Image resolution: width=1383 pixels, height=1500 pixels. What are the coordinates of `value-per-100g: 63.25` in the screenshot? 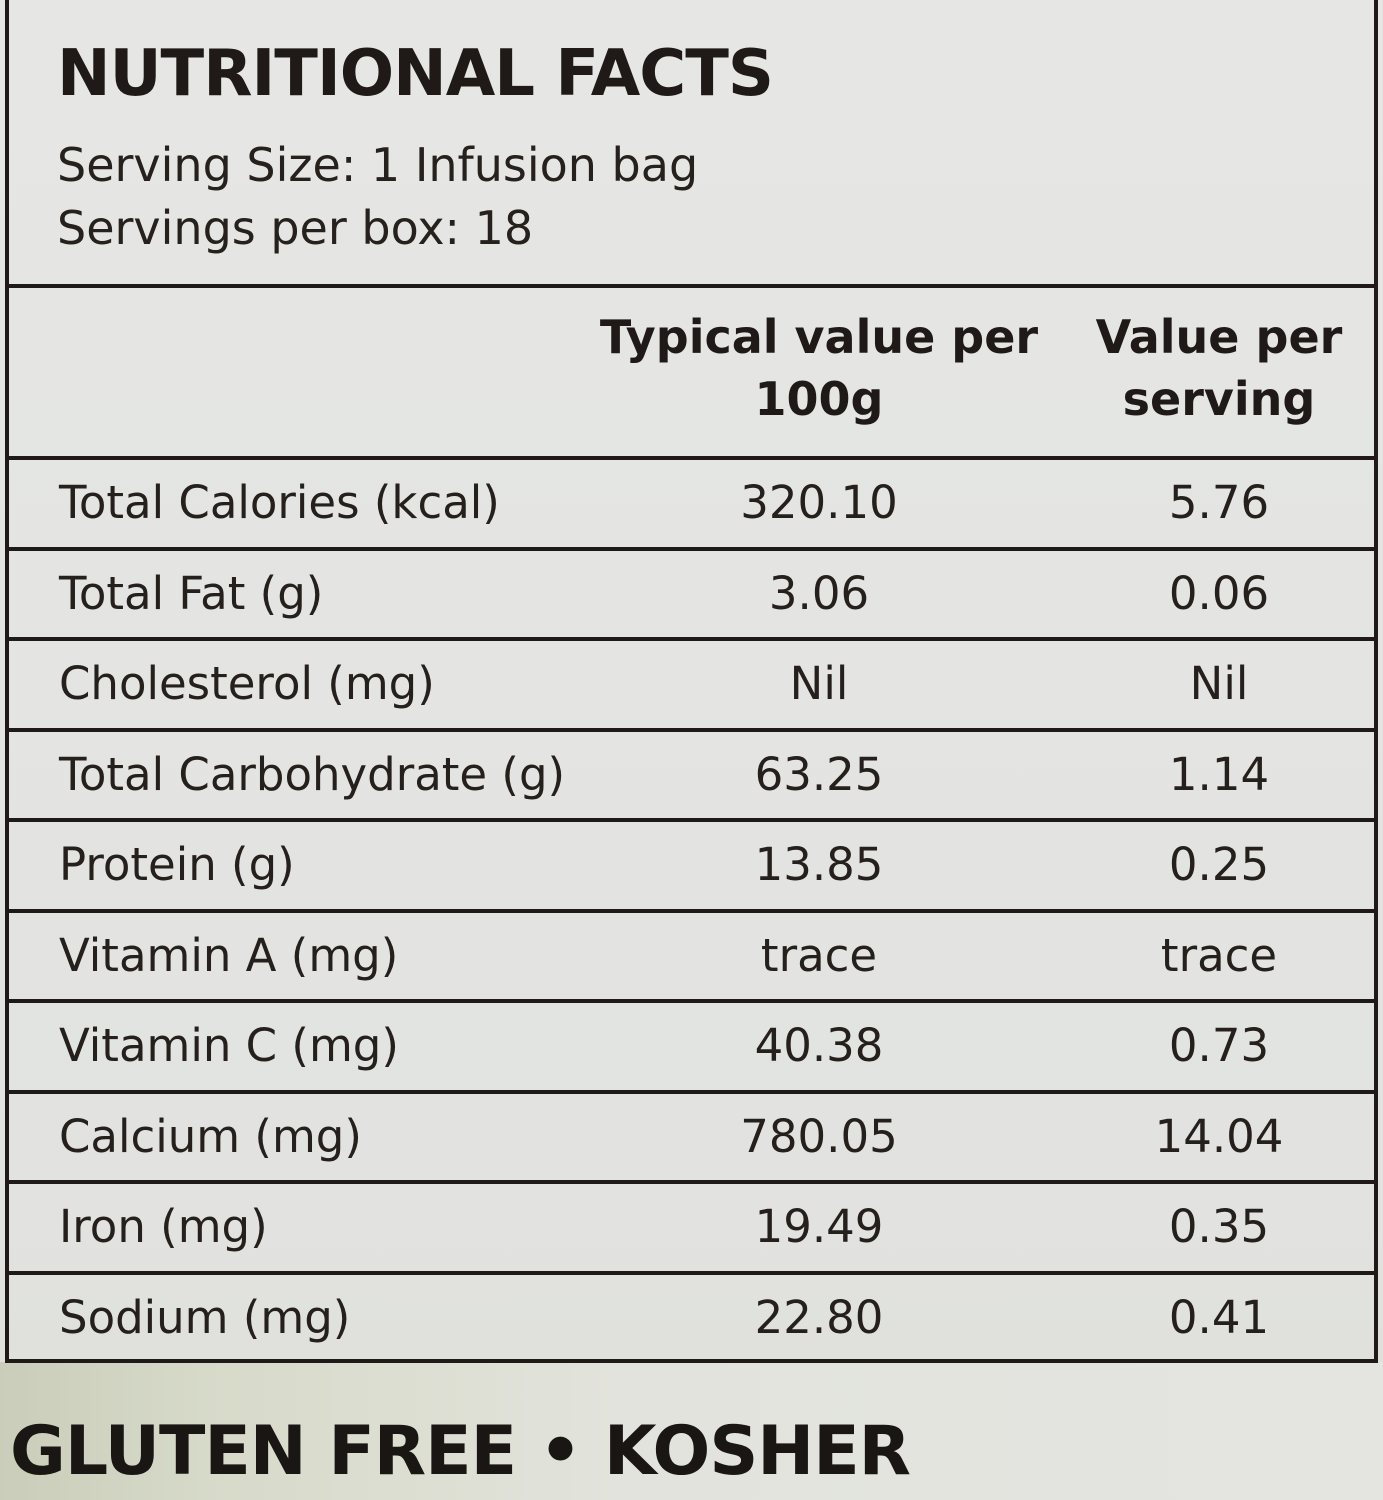 It's located at (819, 774).